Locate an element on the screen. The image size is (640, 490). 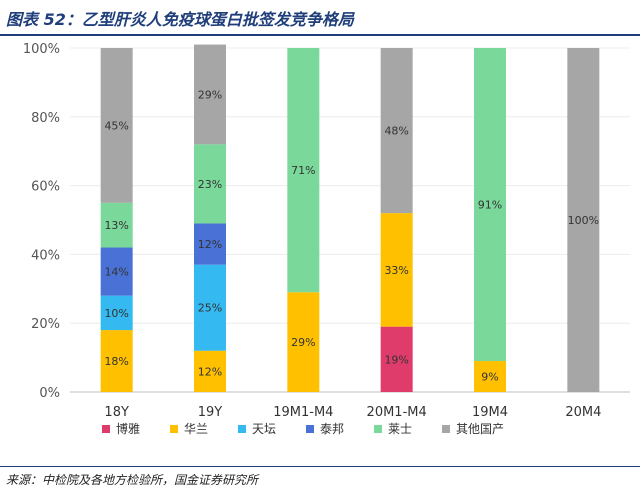
bar-data-label: 9% is located at coordinates (489, 377).